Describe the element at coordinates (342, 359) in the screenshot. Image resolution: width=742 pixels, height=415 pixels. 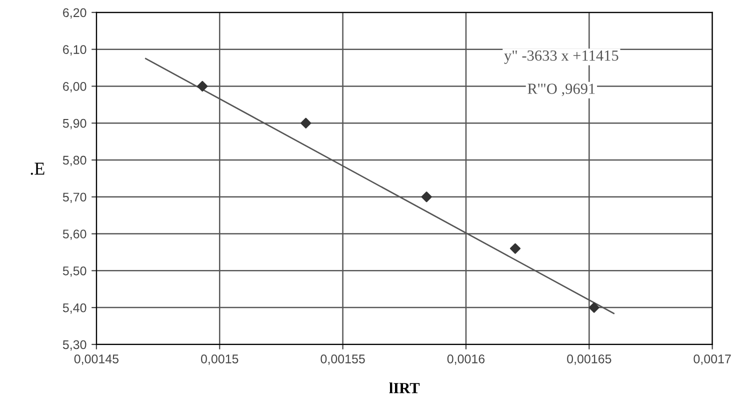
I see `x-tick-label: 0,00155` at that location.